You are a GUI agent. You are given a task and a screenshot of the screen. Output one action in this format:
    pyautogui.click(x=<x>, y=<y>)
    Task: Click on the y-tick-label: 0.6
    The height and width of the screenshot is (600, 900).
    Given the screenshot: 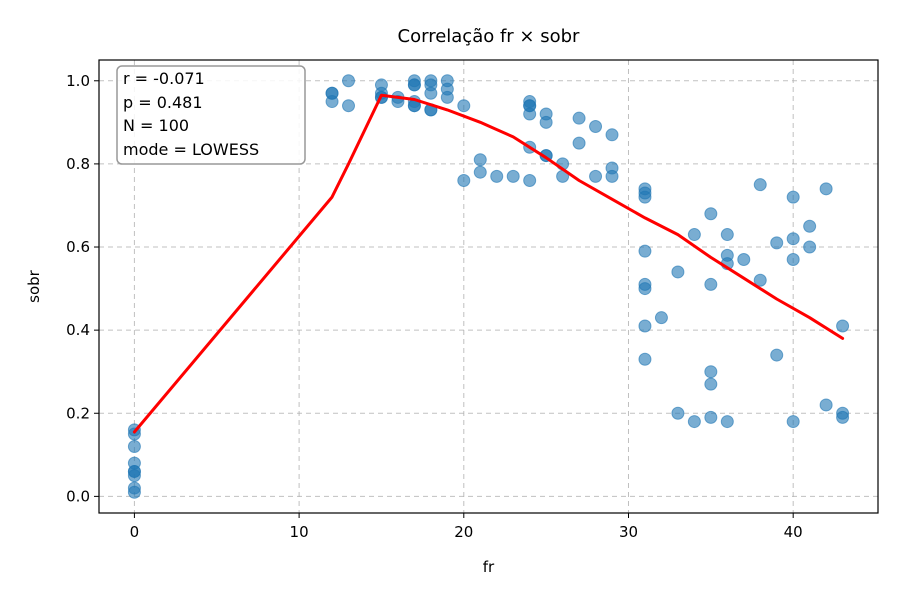 What is the action you would take?
    pyautogui.click(x=78, y=247)
    